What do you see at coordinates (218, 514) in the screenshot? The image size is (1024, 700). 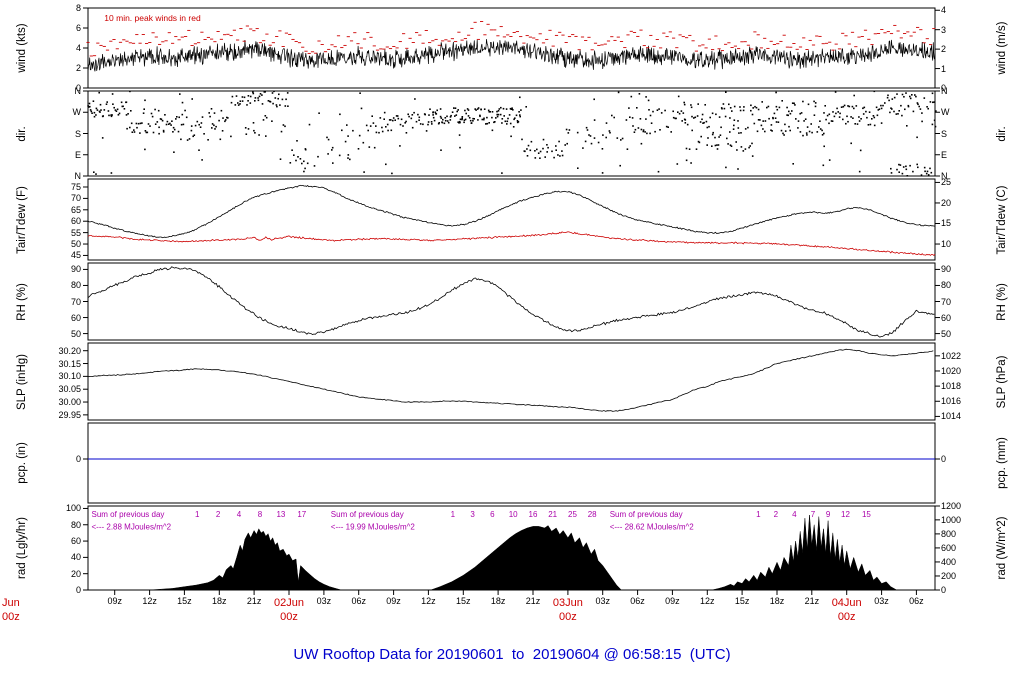 I see `rad-cumulative-number: 2` at bounding box center [218, 514].